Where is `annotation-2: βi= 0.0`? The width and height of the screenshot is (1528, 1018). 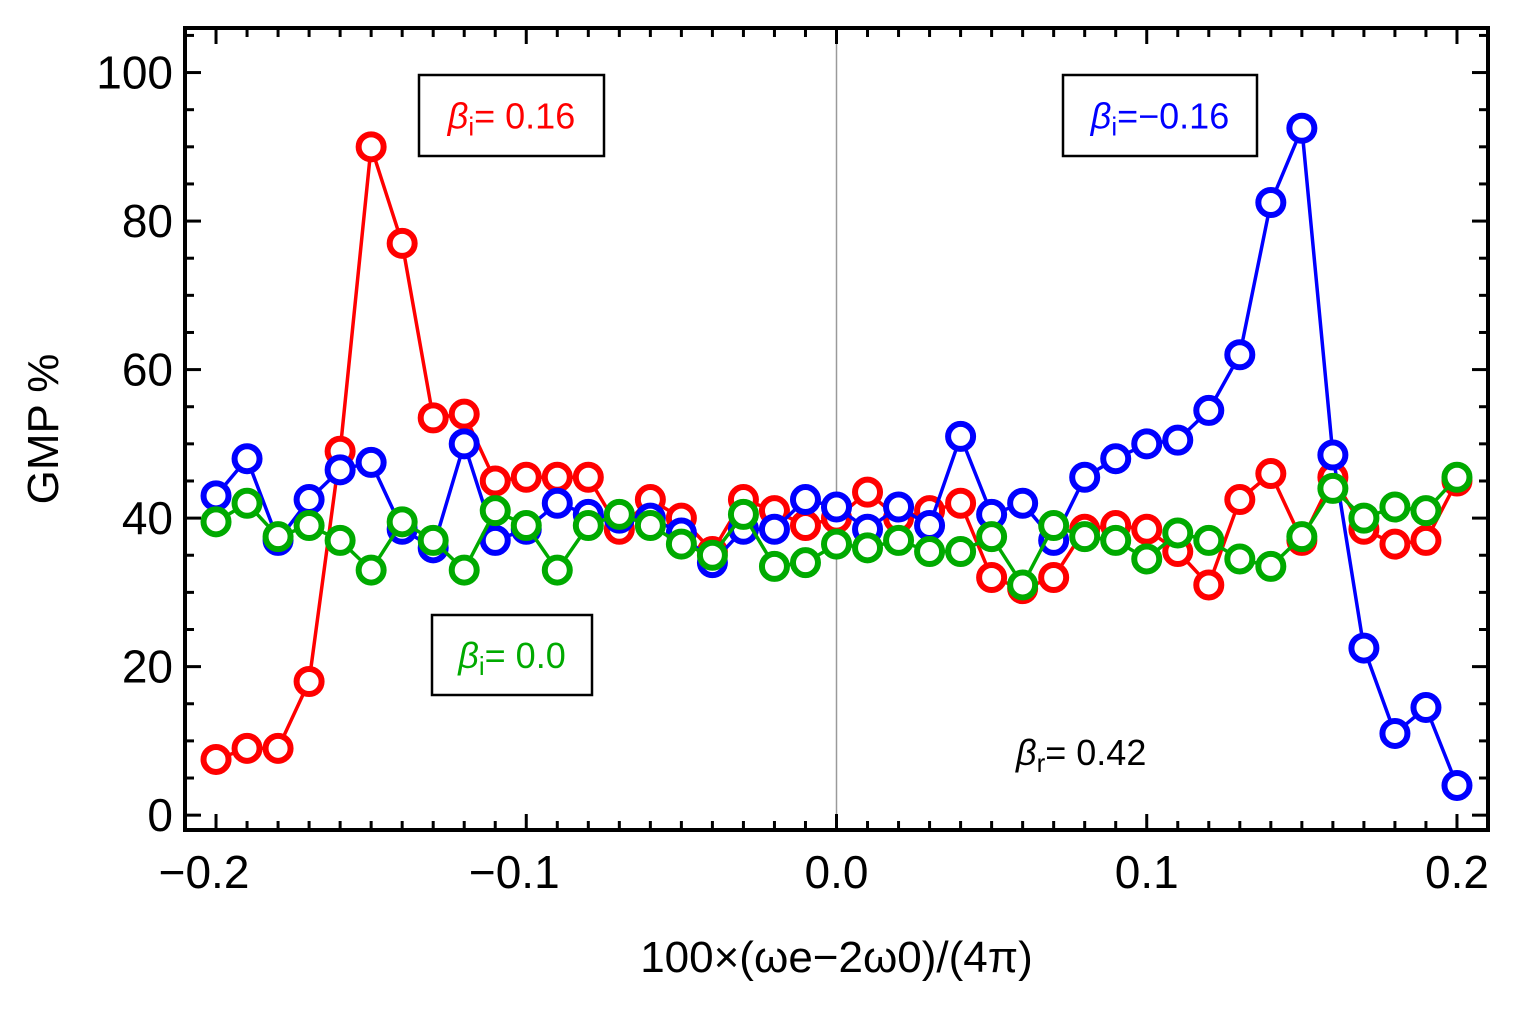 annotation-2: βi= 0.0 is located at coordinates (512, 655).